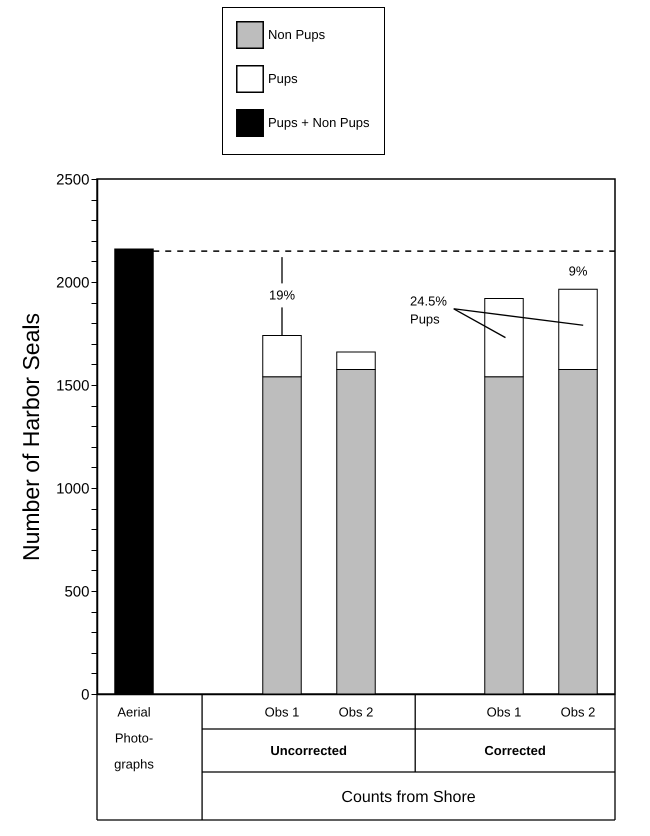 Image resolution: width=650 pixels, height=836 pixels. What do you see at coordinates (85, 695) in the screenshot?
I see `y-tick-label: 0` at bounding box center [85, 695].